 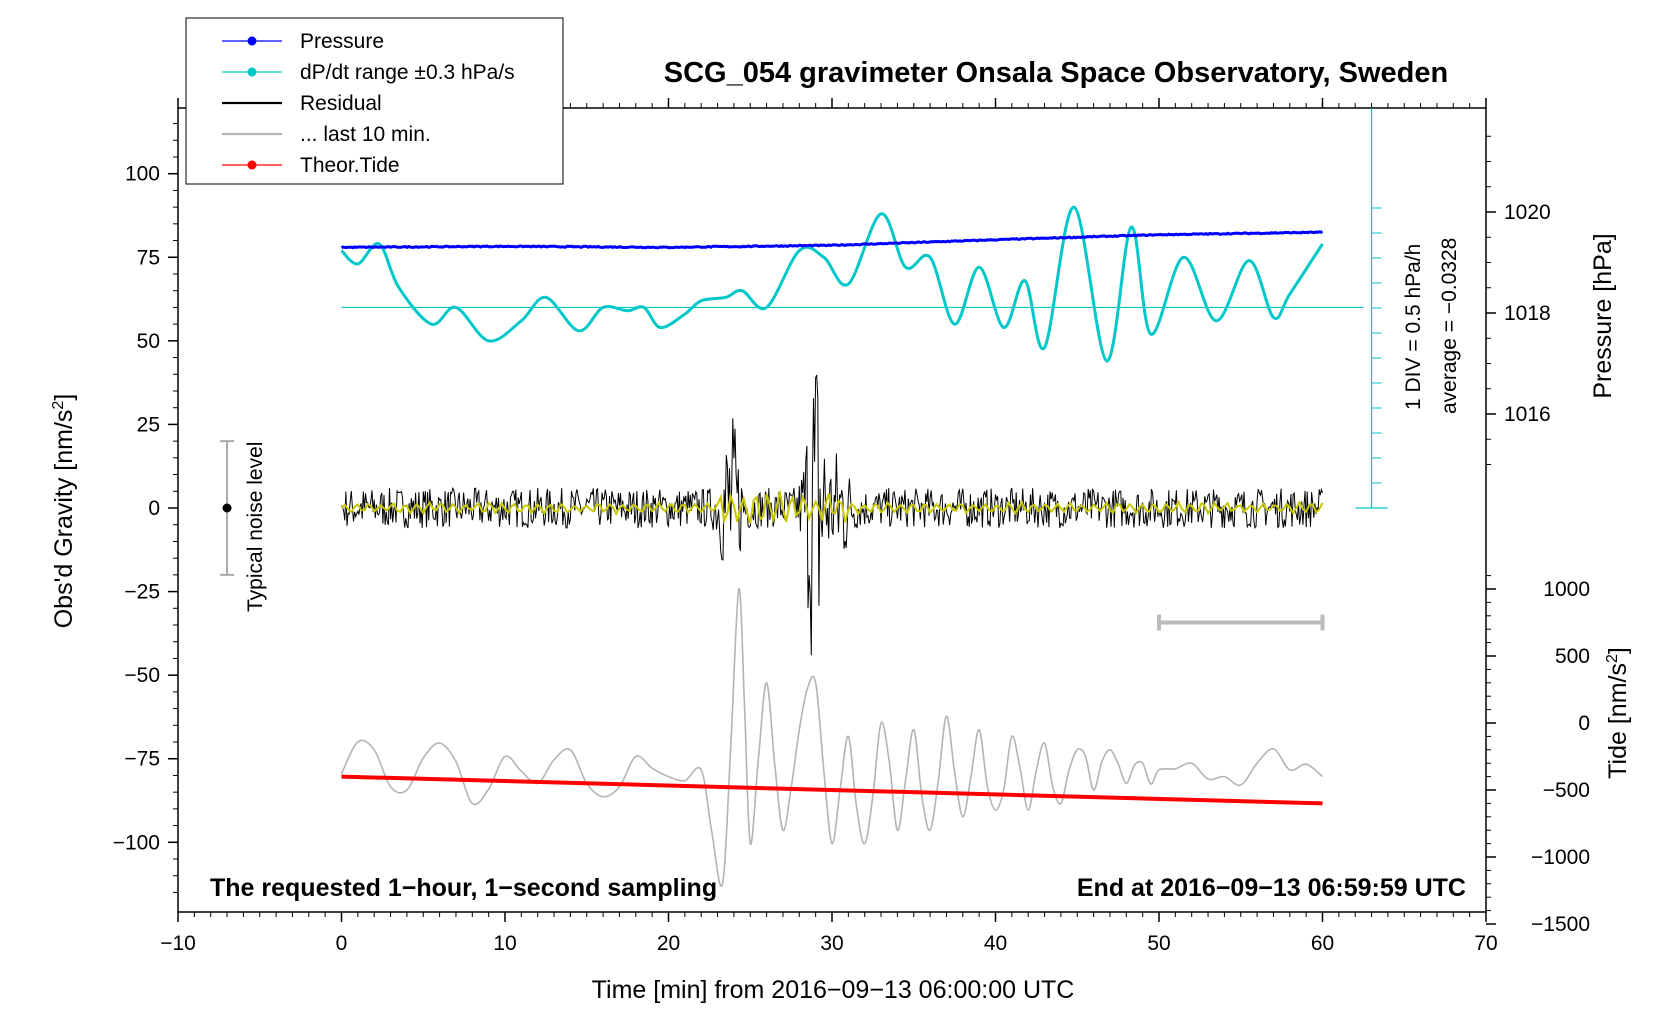 I want to click on pressure-tick-label: 1016, so click(x=1527, y=414).